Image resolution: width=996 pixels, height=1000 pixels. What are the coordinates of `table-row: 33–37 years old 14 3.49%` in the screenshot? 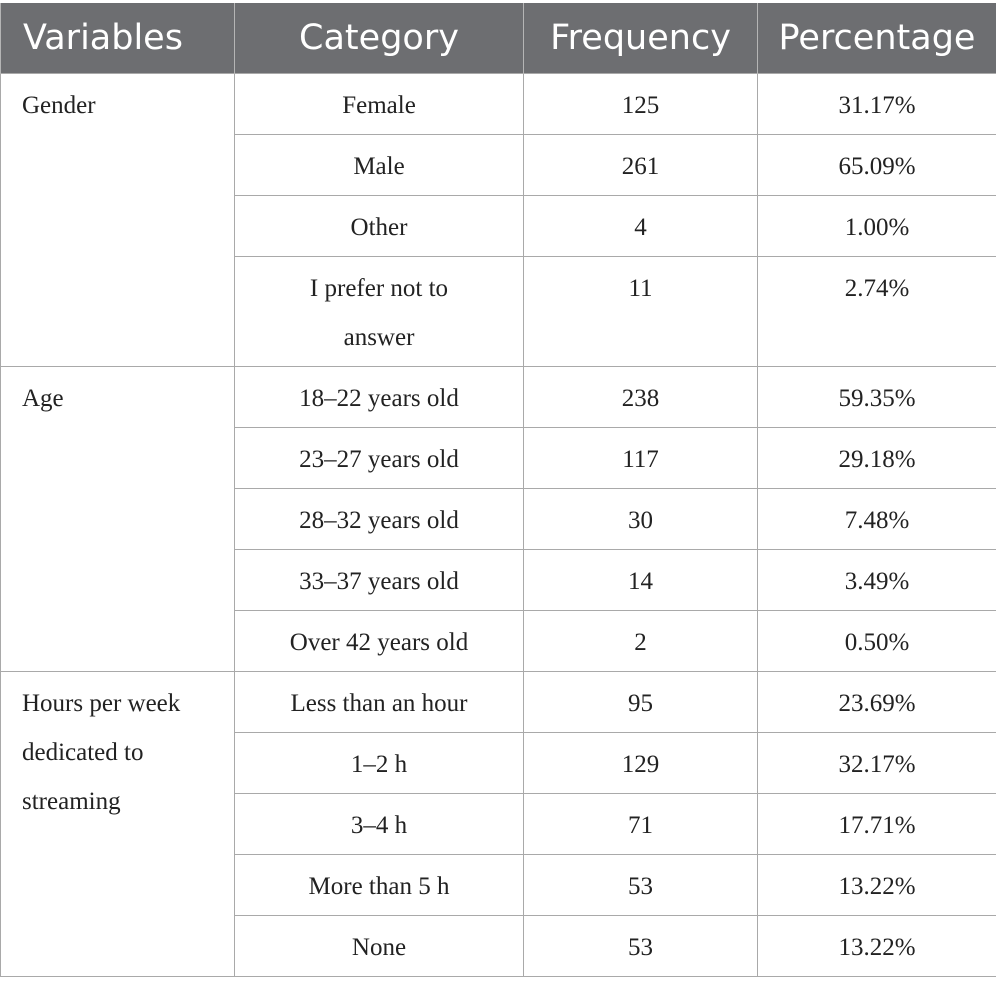 It's located at (498, 580).